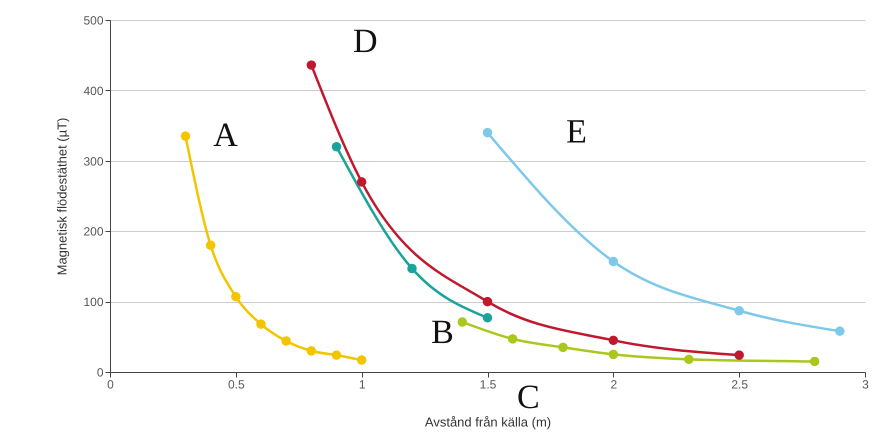 The height and width of the screenshot is (441, 882). I want to click on y-tick-label: 0, so click(100, 373).